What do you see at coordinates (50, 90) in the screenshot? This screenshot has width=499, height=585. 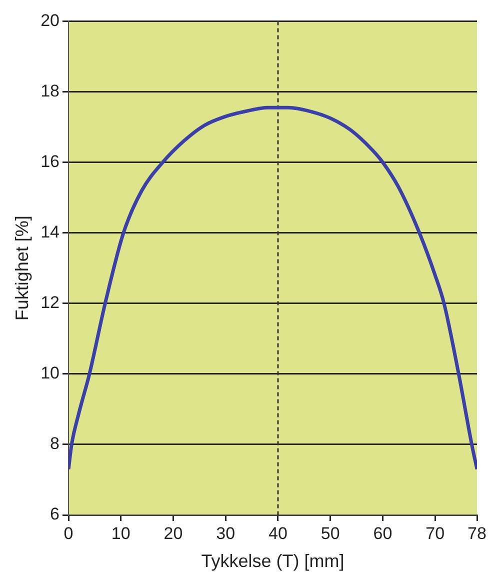 I see `y-tick-label: 18` at bounding box center [50, 90].